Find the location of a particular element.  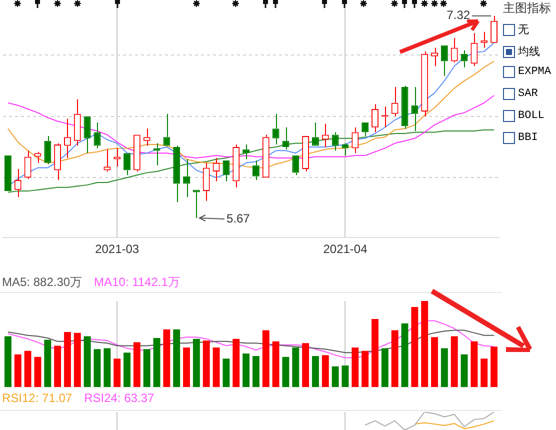

text: EXPMA is located at coordinates (535, 72).